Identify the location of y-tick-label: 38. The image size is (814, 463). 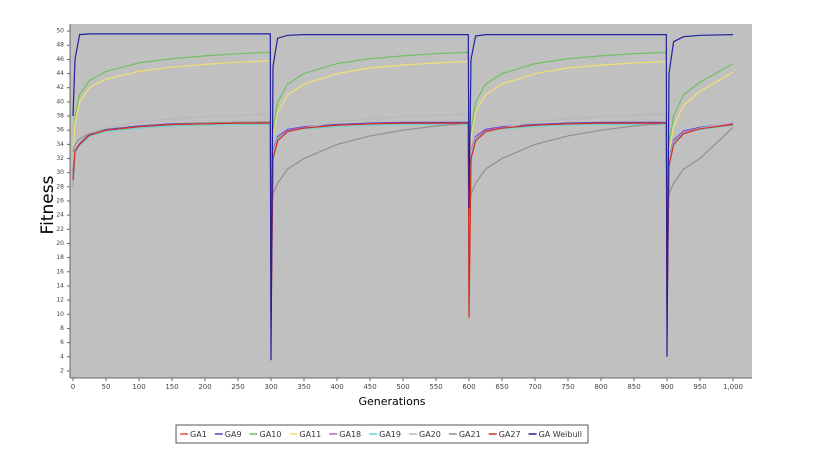
(60, 116).